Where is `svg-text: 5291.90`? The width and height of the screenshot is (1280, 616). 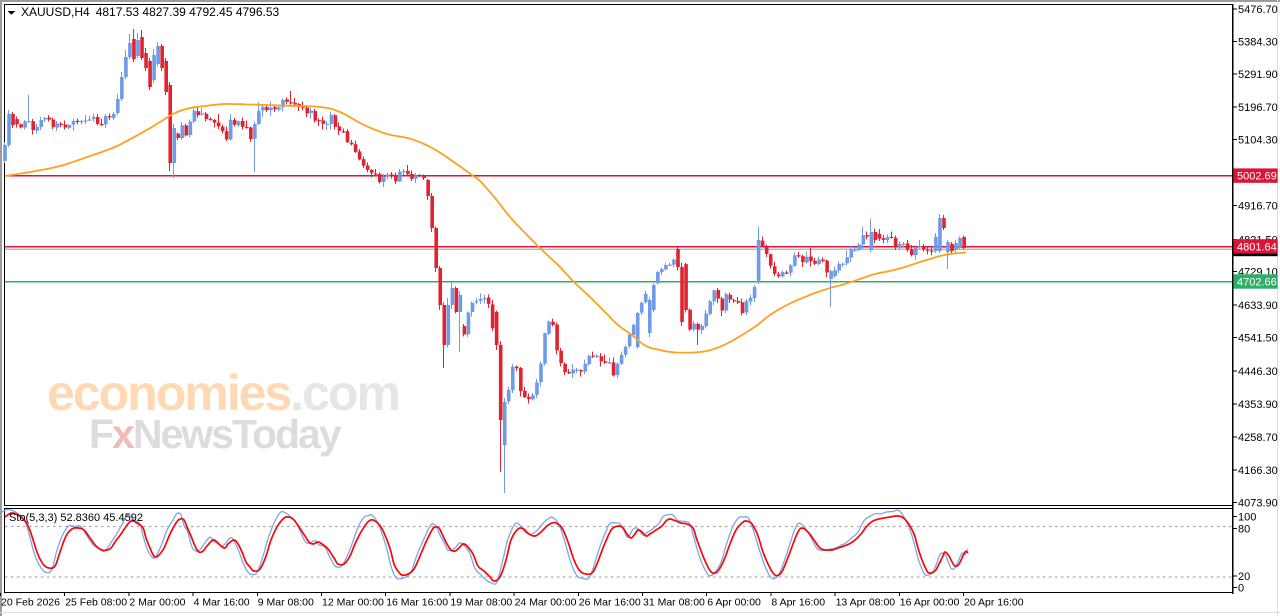
svg-text: 5291.90 is located at coordinates (1258, 75).